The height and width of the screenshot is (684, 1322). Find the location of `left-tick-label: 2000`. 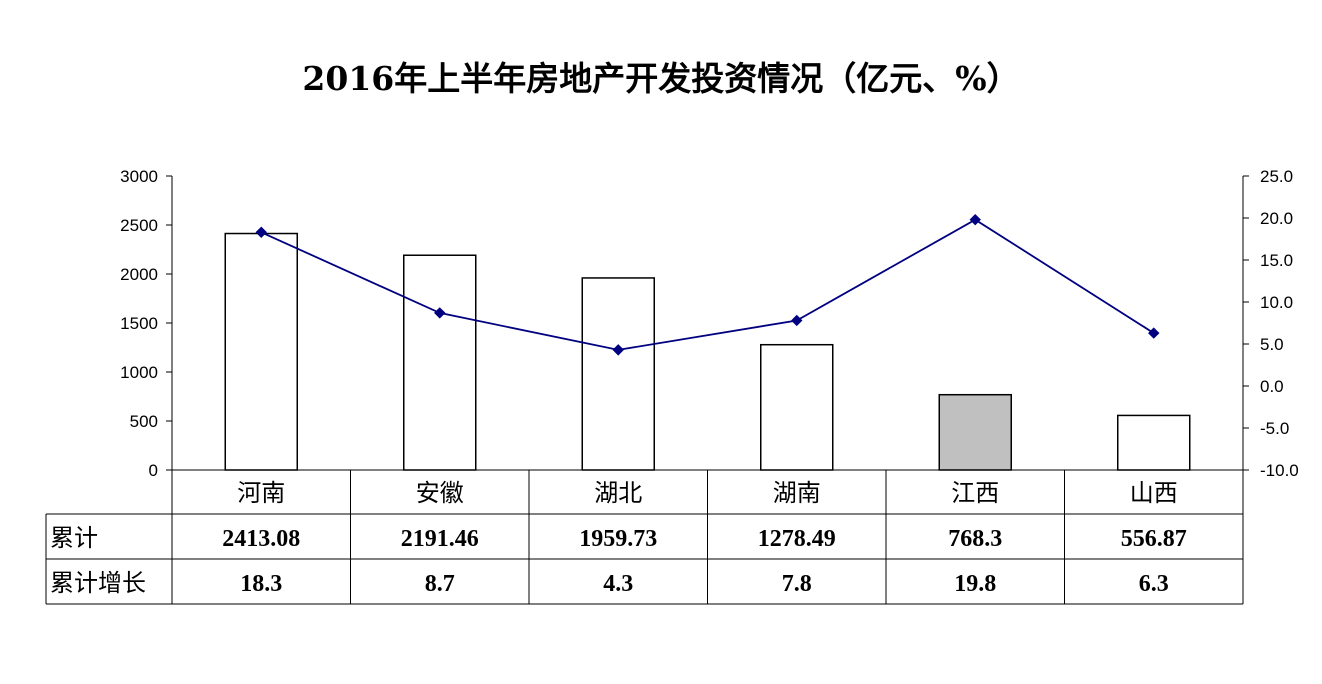

left-tick-label: 2000 is located at coordinates (139, 274).